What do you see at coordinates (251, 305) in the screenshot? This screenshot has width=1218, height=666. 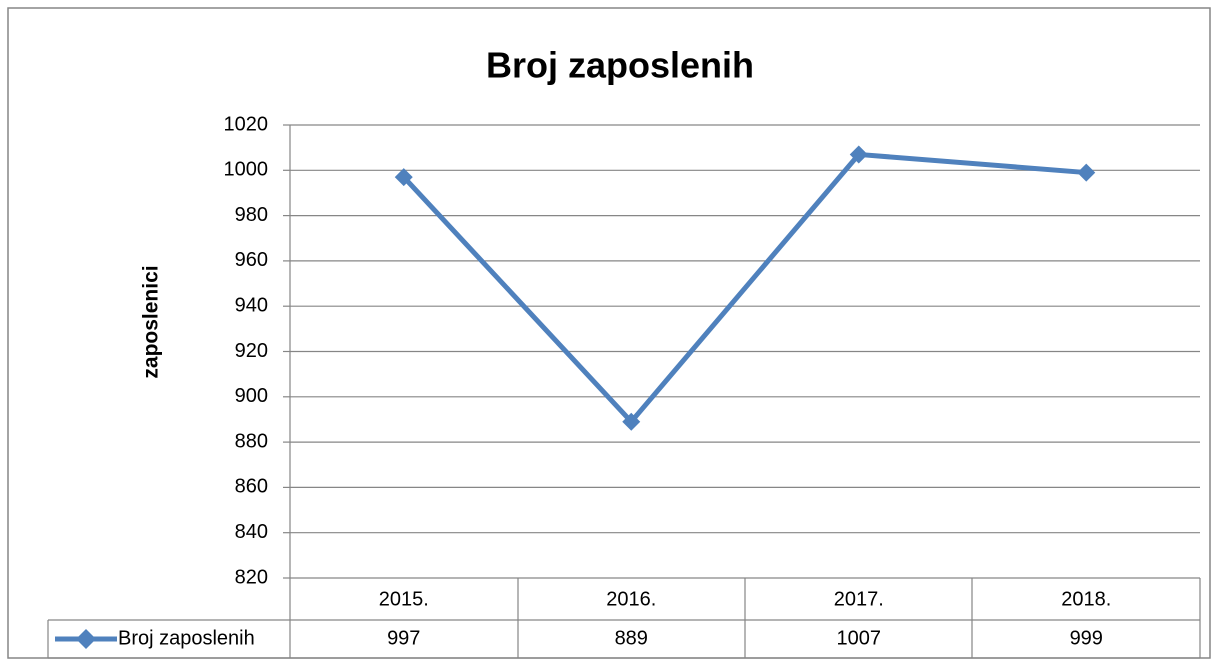 I see `y-tick-label: 940` at bounding box center [251, 305].